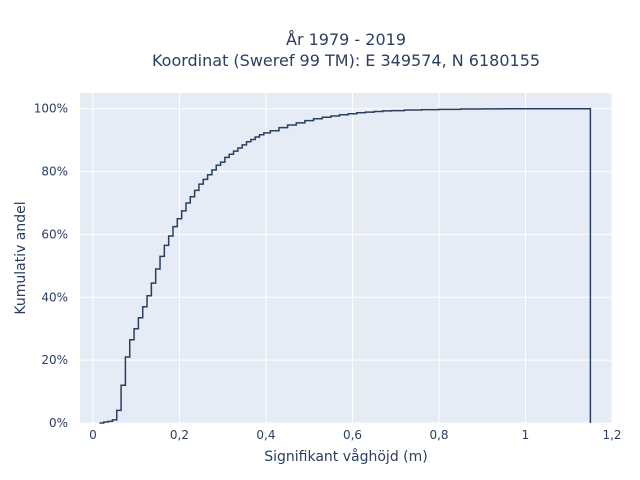 This screenshot has height=480, width=640. Describe the element at coordinates (526, 435) in the screenshot. I see `x-tick-label: 1` at that location.